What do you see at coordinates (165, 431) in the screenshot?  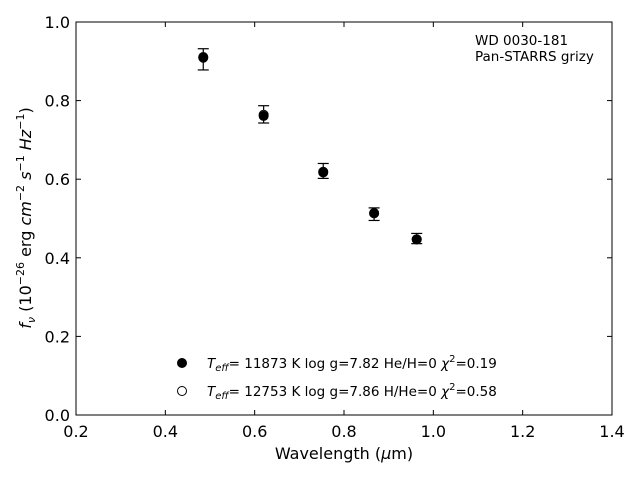 I see `x-tick-label-1: 0.4` at bounding box center [165, 431].